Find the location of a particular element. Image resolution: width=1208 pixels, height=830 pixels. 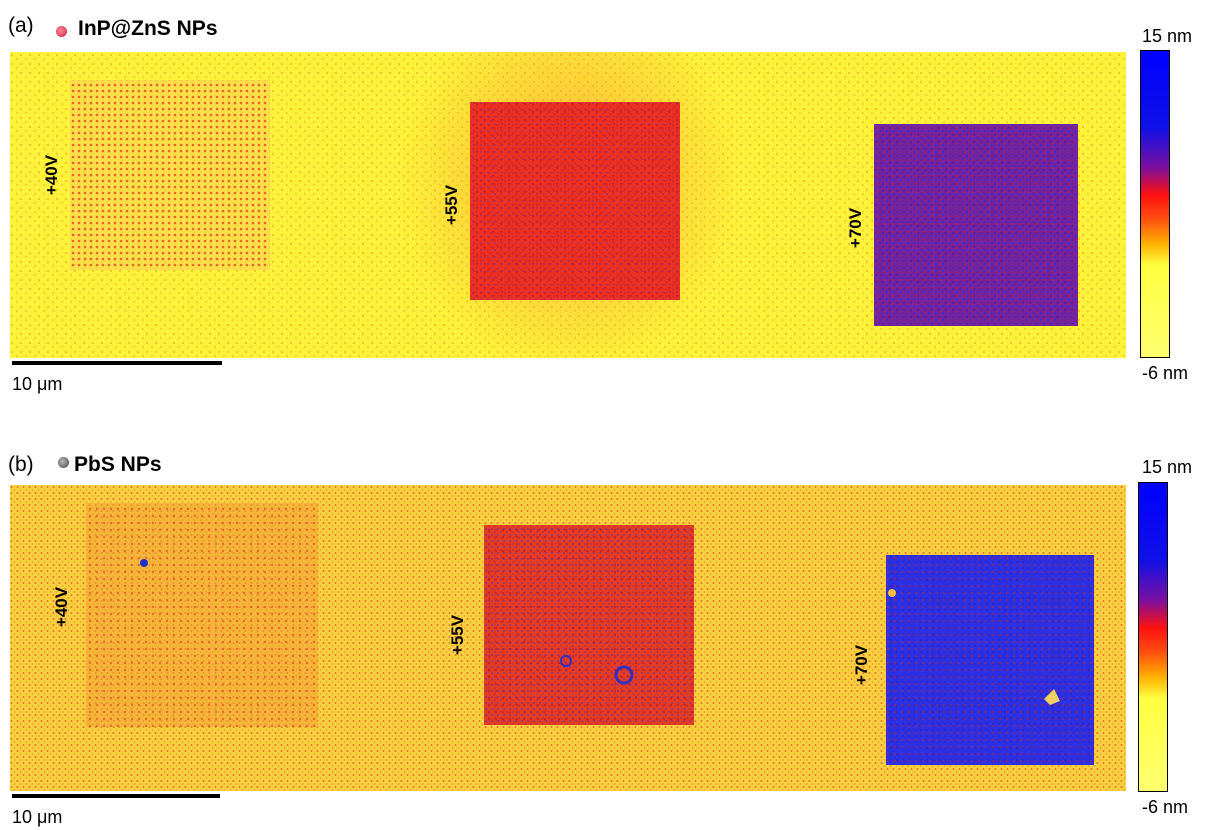

colorbar-min-label-b: -6 nm is located at coordinates (1165, 807).